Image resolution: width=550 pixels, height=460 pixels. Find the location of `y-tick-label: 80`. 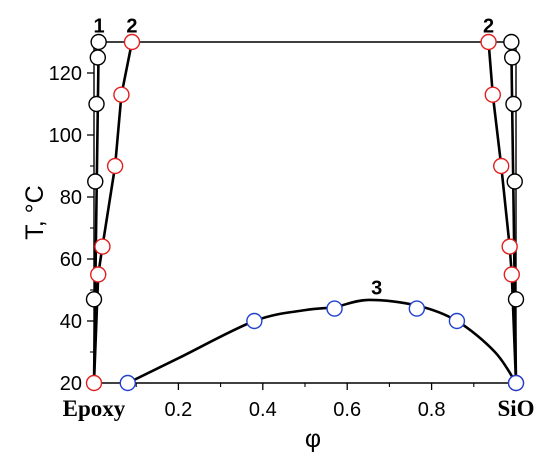

y-tick-label: 80 is located at coordinates (71, 198).